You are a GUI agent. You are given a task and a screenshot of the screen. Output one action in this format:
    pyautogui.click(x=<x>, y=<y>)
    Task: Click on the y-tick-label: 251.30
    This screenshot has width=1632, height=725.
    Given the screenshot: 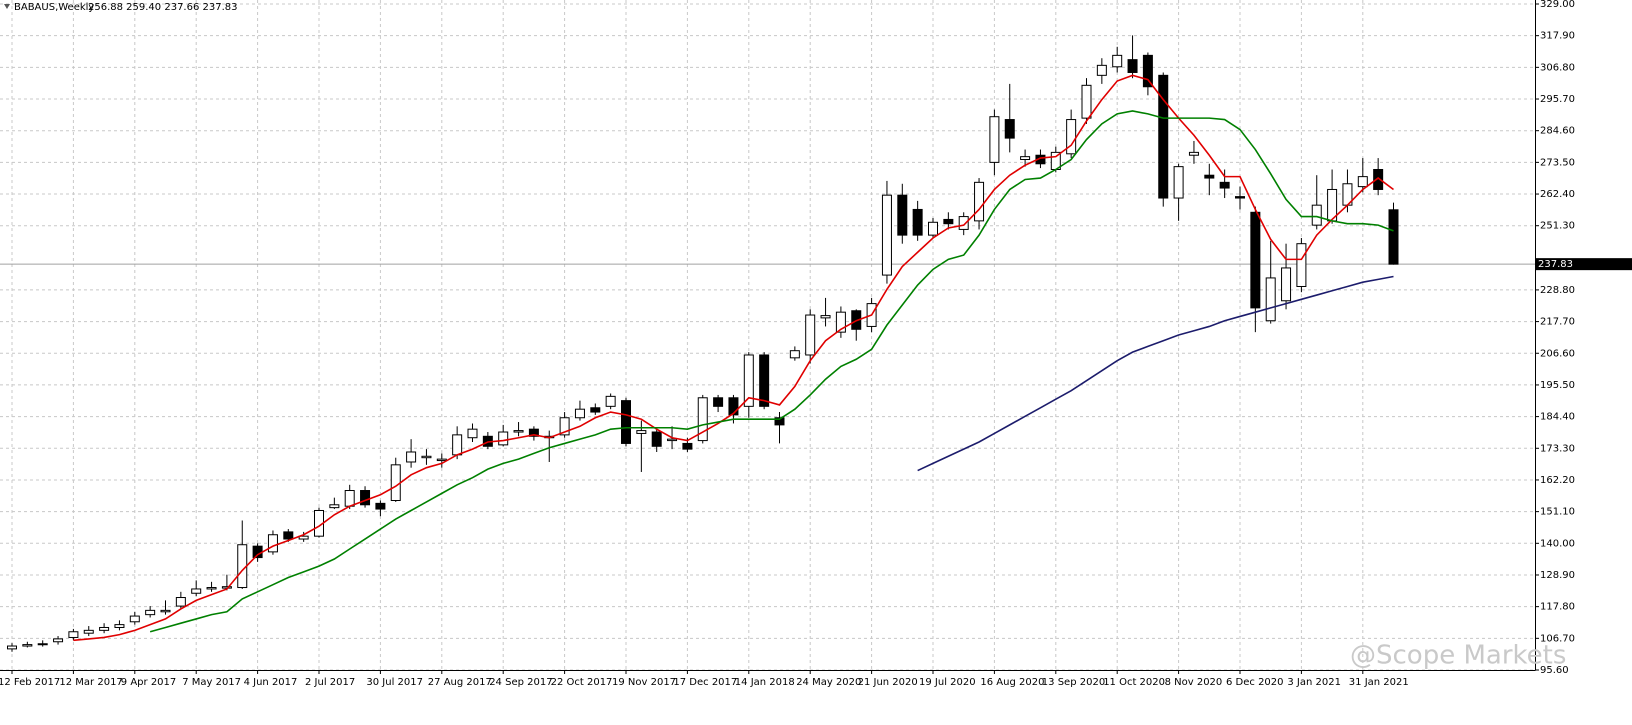 What is the action you would take?
    pyautogui.click(x=1557, y=226)
    